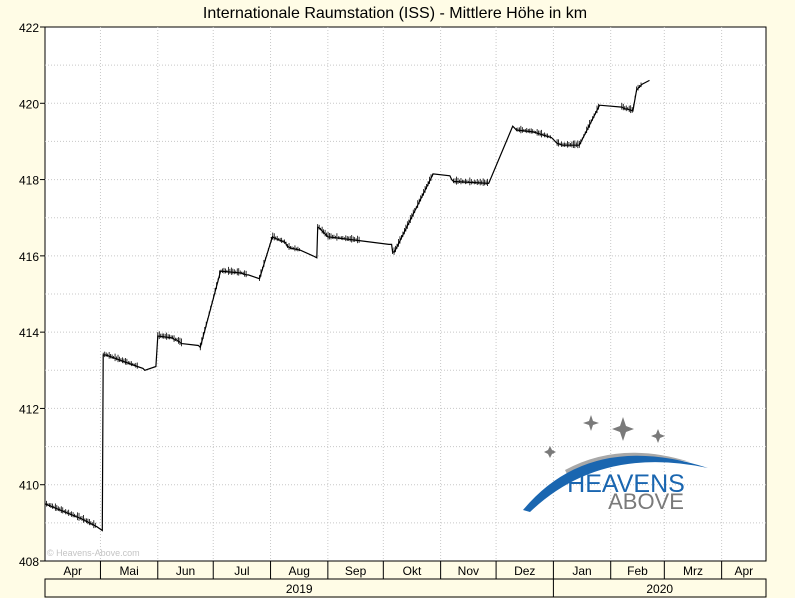  Describe the element at coordinates (299, 589) in the screenshot. I see `year-label: 2019` at that location.